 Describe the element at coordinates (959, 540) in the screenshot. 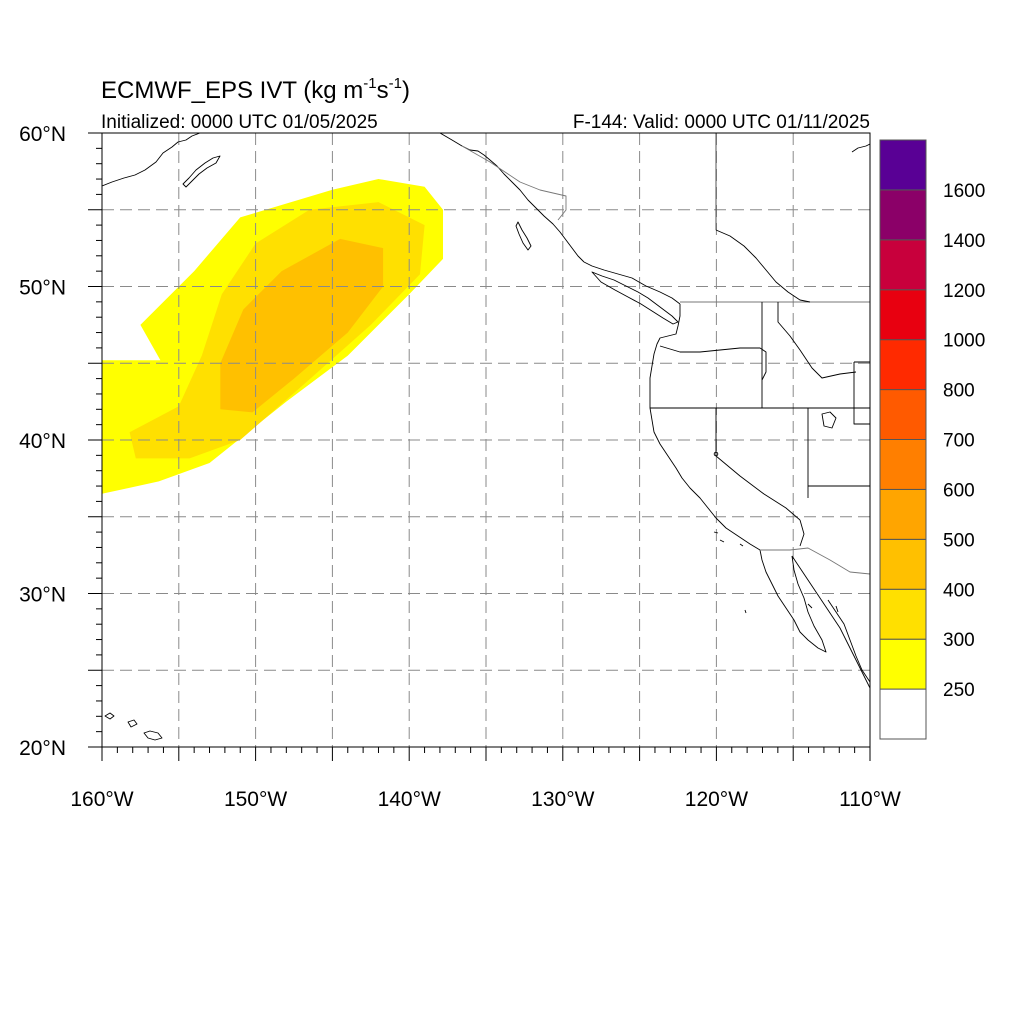

I see `colorbar-label: 500` at that location.